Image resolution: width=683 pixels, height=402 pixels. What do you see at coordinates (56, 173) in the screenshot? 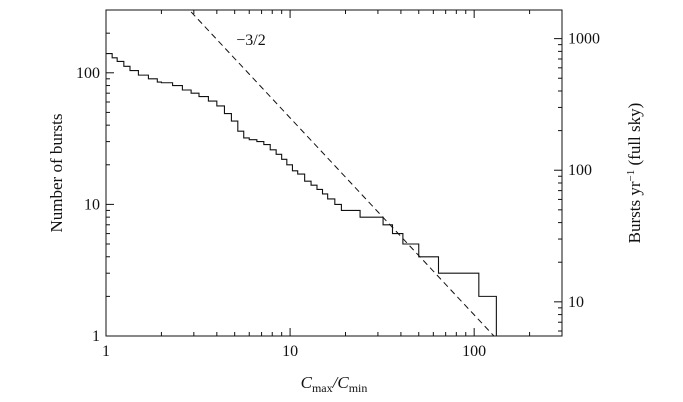
I see `y-axis-label: Number of bursts` at bounding box center [56, 173].